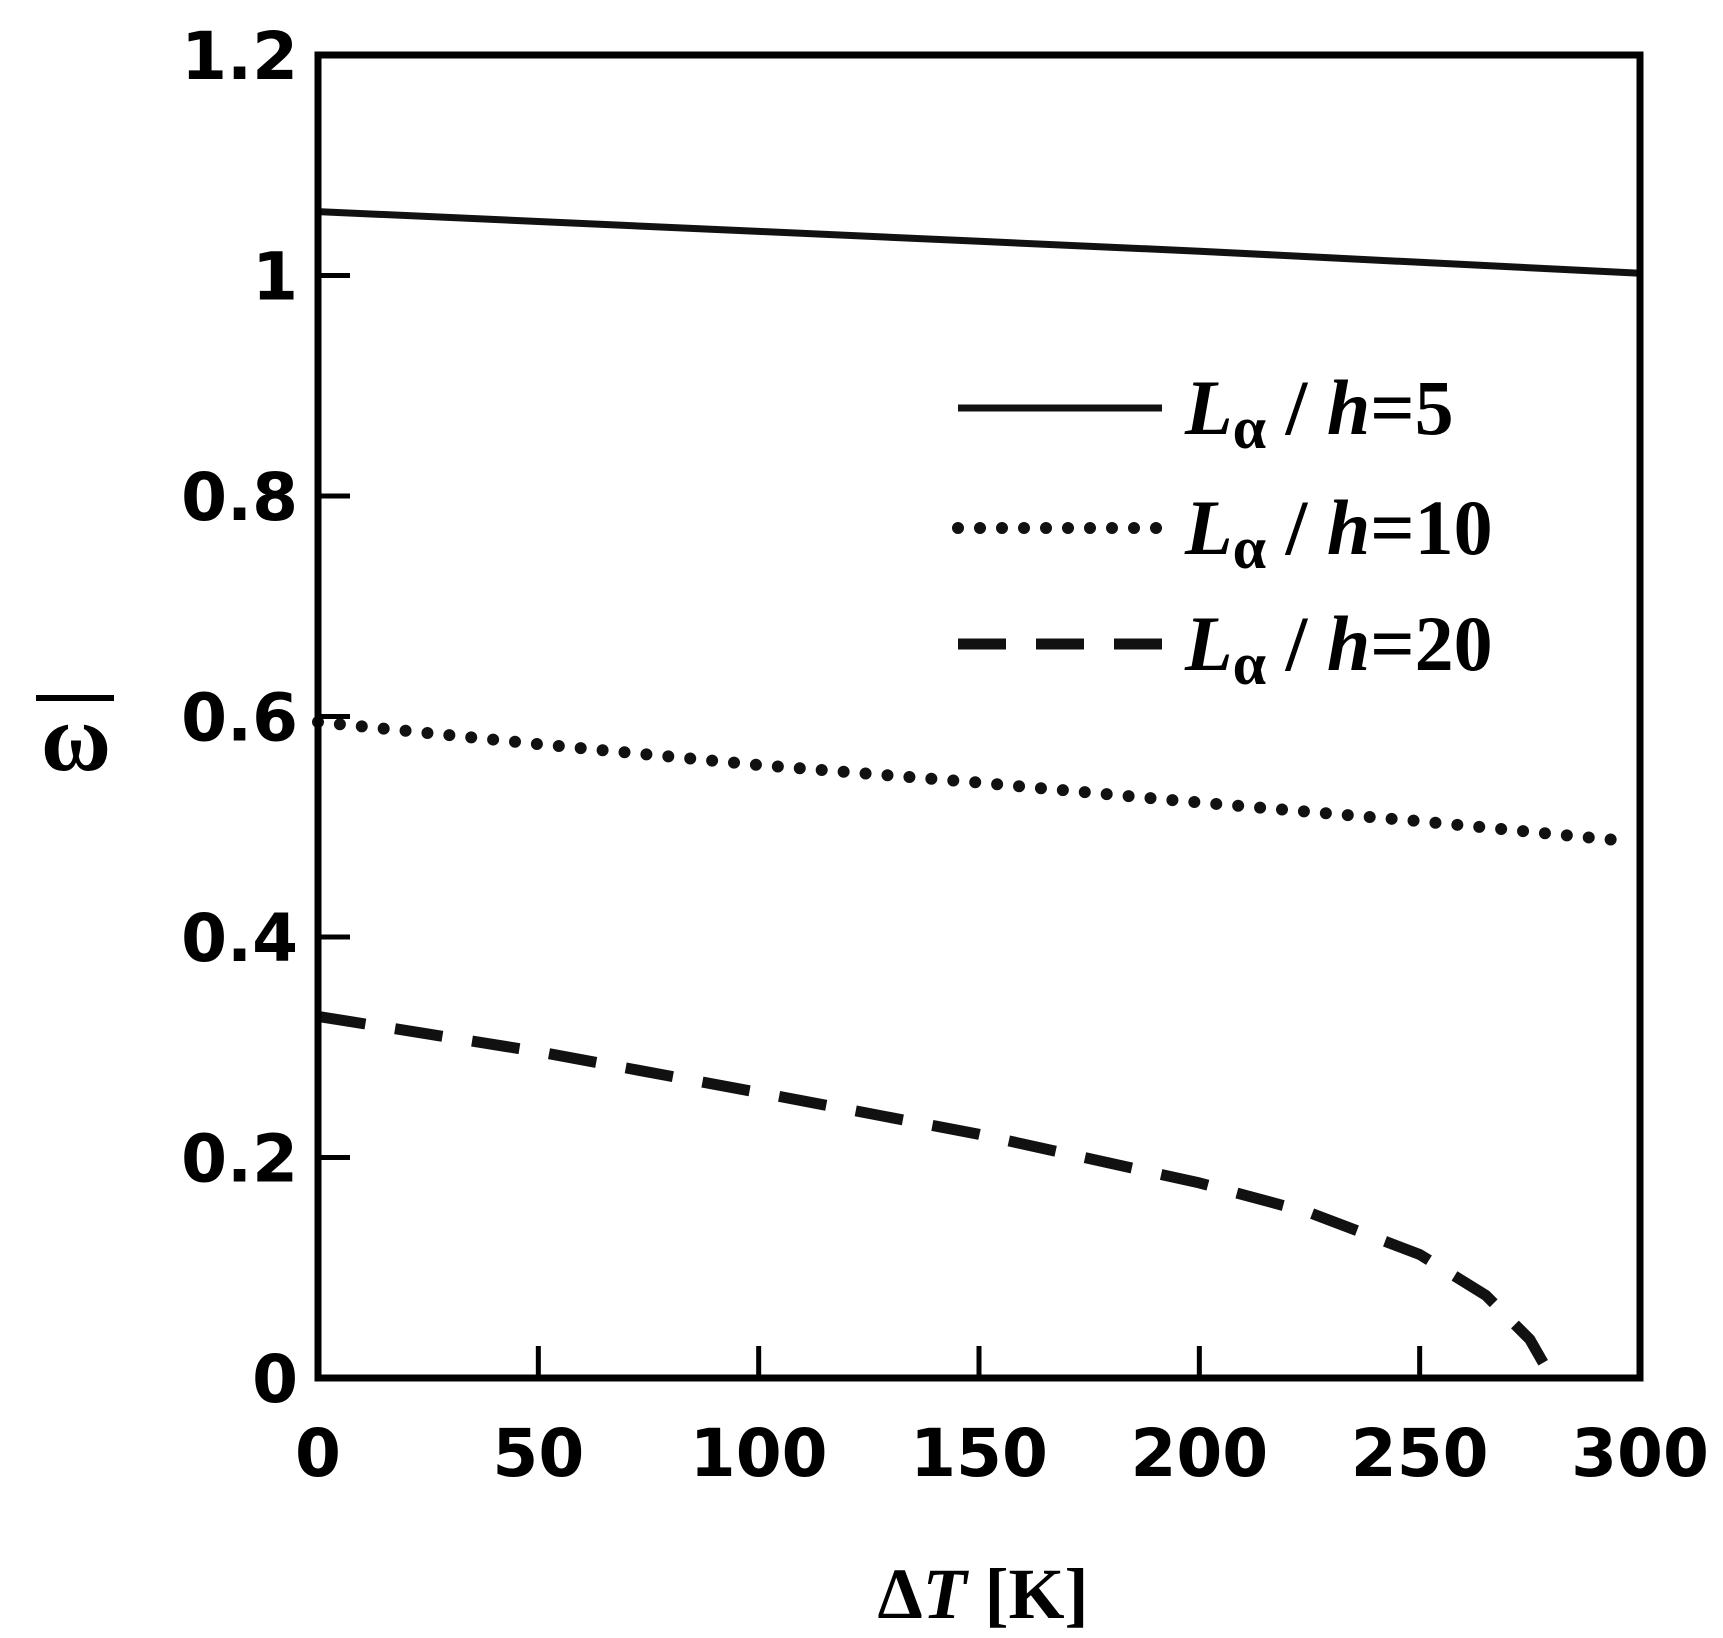 This screenshot has height=1638, width=1723. Describe the element at coordinates (275, 1379) in the screenshot. I see `y-tick-label: 0` at that location.